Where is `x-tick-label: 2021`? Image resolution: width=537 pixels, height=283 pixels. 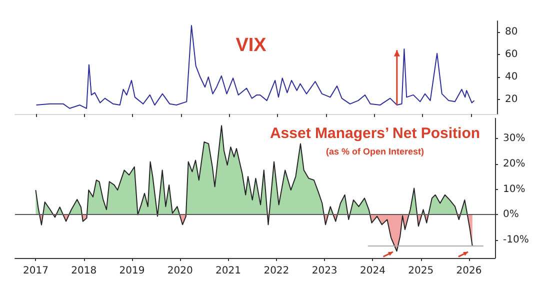
x-tick-label: 2021 is located at coordinates (229, 271).